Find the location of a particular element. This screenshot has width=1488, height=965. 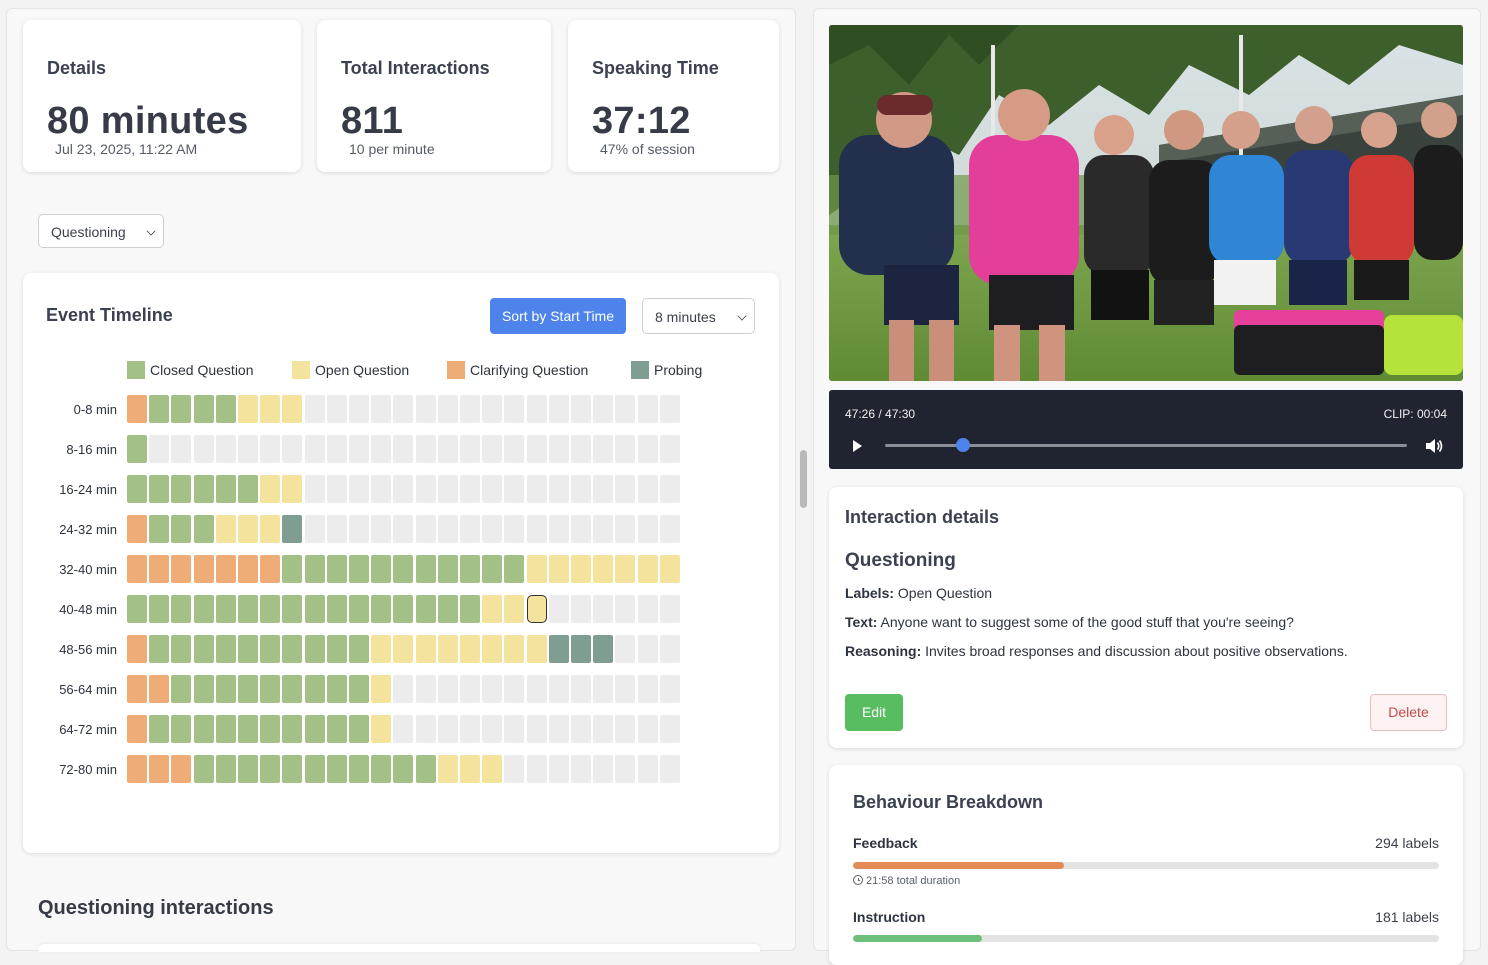

delete-button: Delete is located at coordinates (1408, 712).